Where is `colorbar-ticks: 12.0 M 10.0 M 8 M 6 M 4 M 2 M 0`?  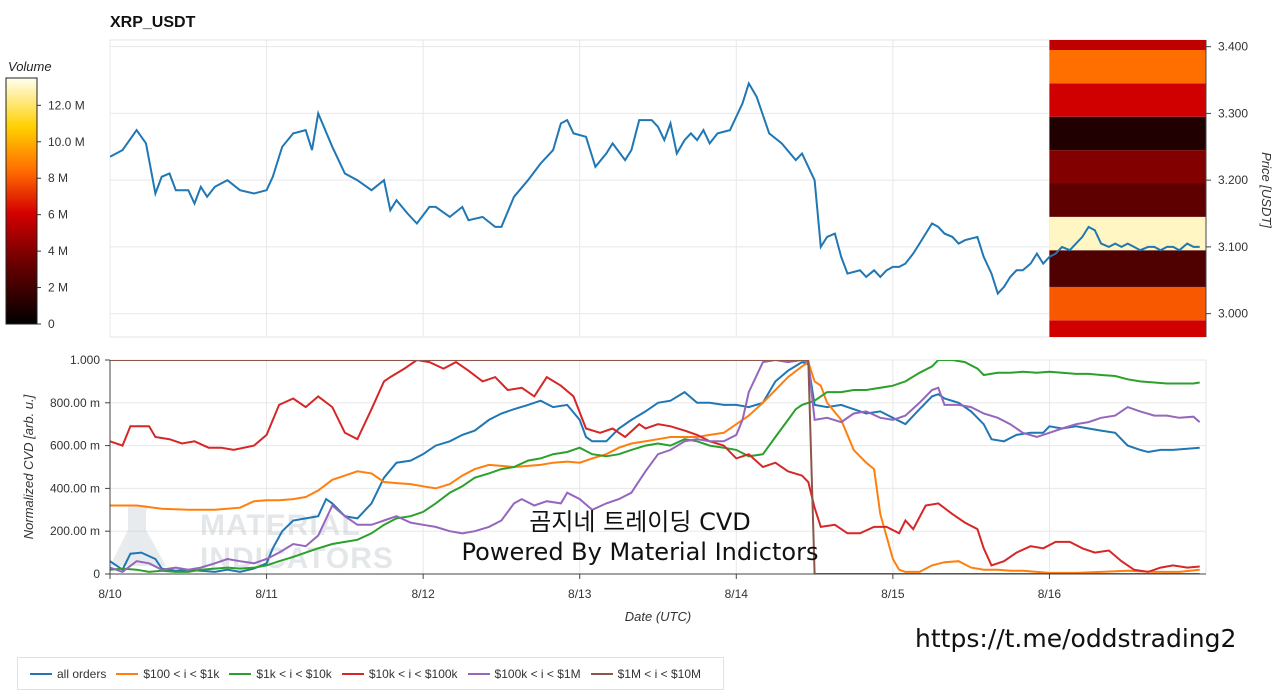
colorbar-ticks: 12.0 M 10.0 M 8 M 6 M 4 M 2 M 0 is located at coordinates (61, 214).